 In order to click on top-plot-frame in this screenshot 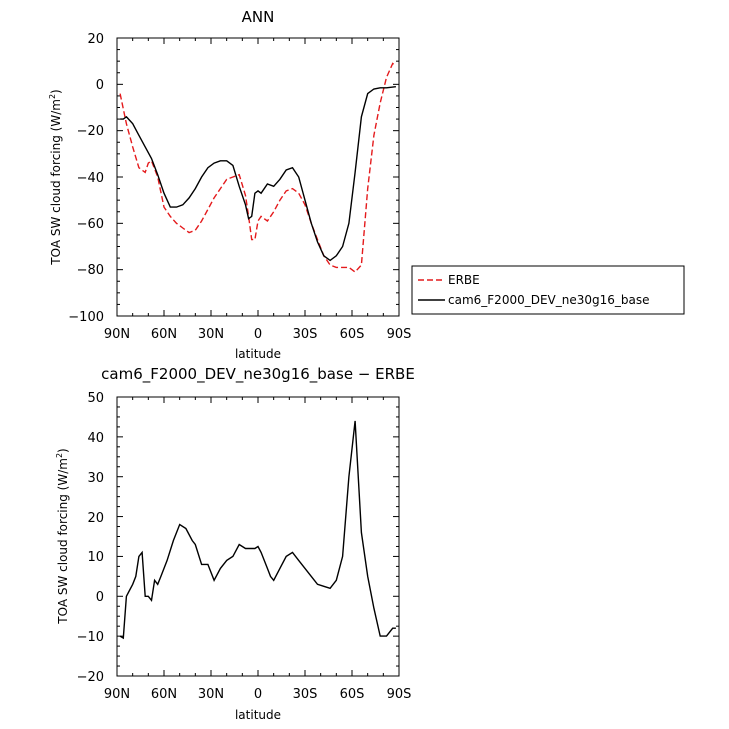, I will do `click(258, 177)`.